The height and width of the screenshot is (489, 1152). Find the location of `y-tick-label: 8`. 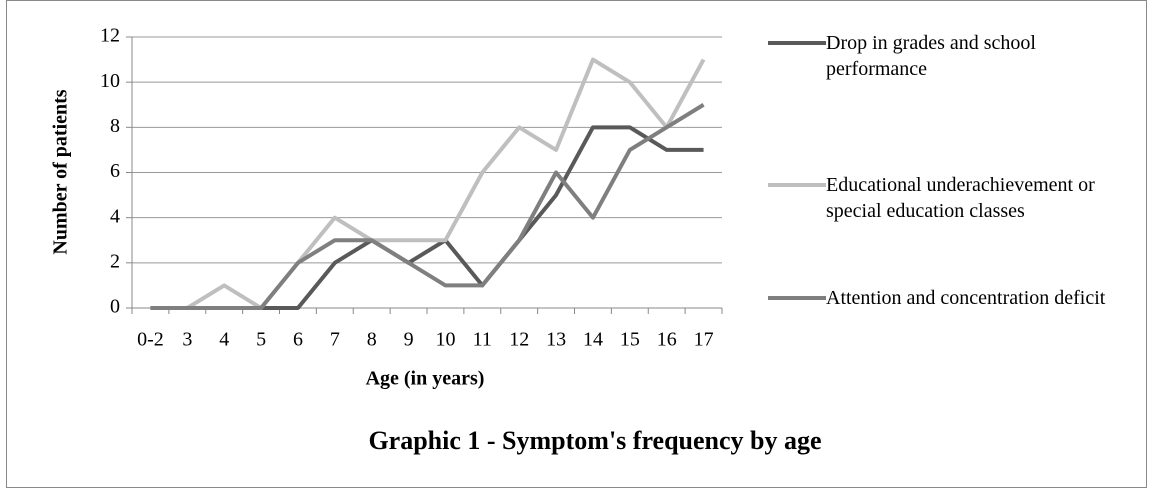

y-tick-label: 8 is located at coordinates (115, 126).